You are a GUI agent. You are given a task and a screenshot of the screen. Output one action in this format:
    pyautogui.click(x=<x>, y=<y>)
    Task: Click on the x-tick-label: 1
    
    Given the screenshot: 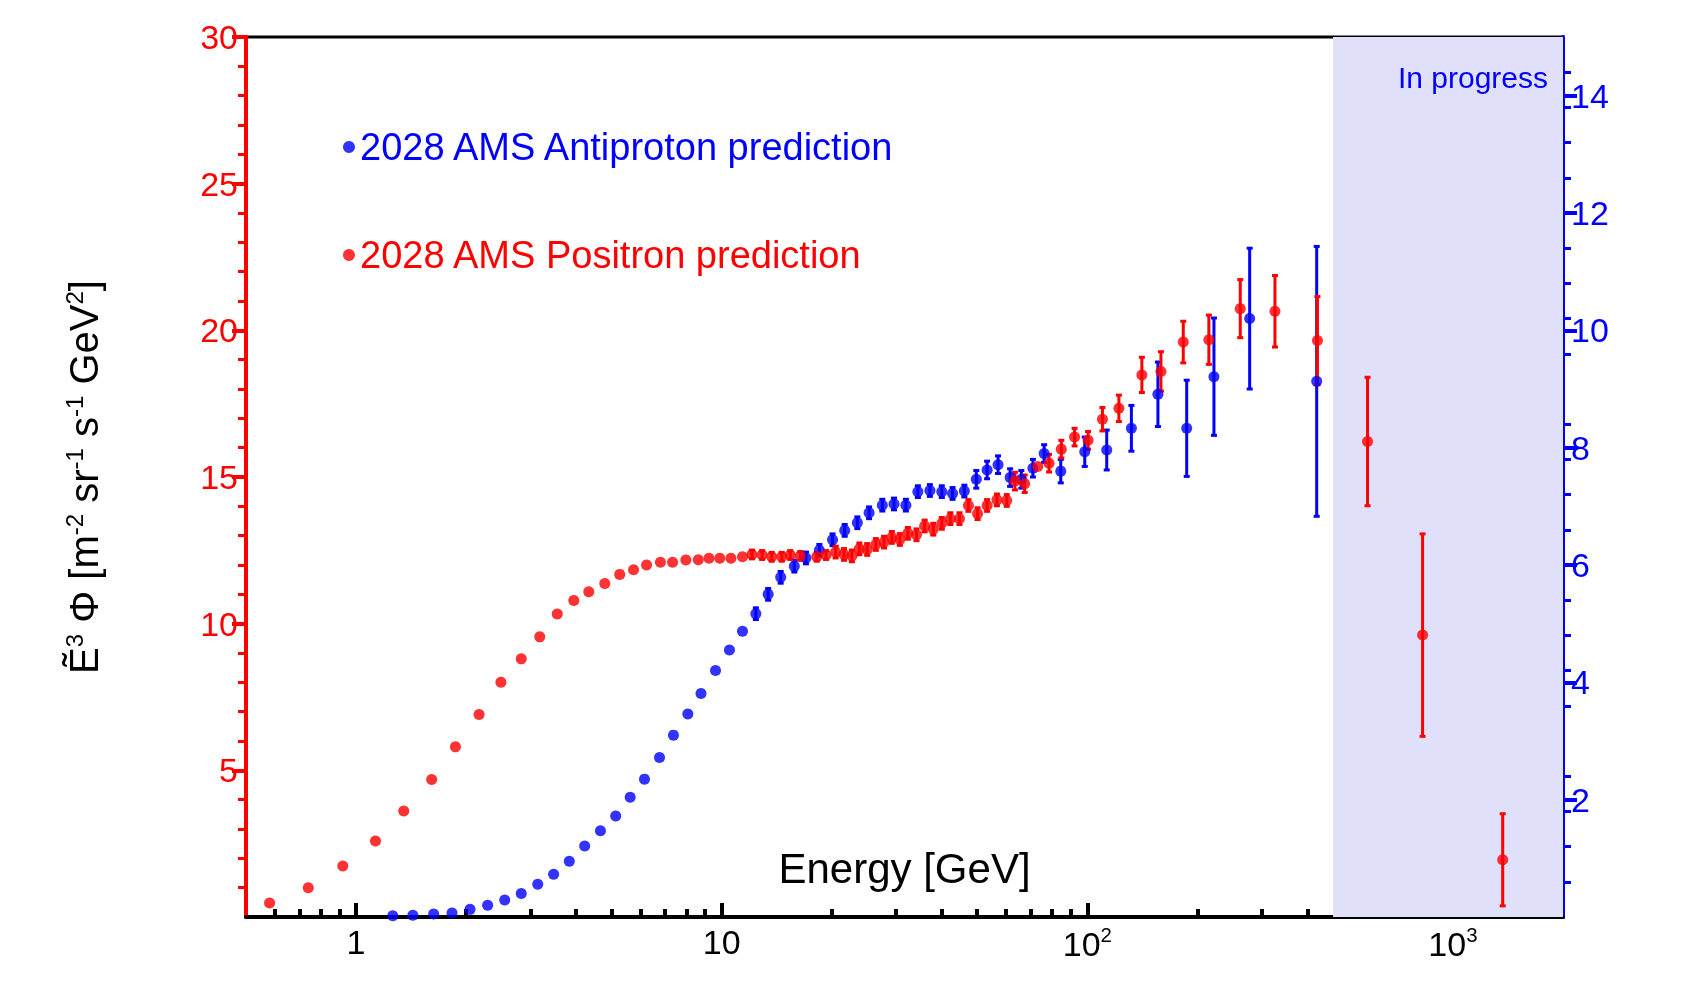 What is the action you would take?
    pyautogui.click(x=356, y=942)
    